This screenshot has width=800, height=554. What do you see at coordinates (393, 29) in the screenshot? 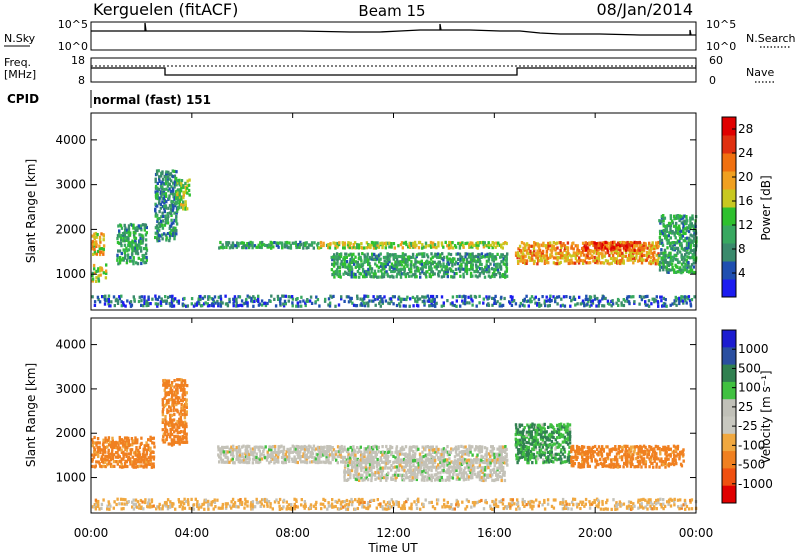
I see `noise-sky-trace` at bounding box center [393, 29].